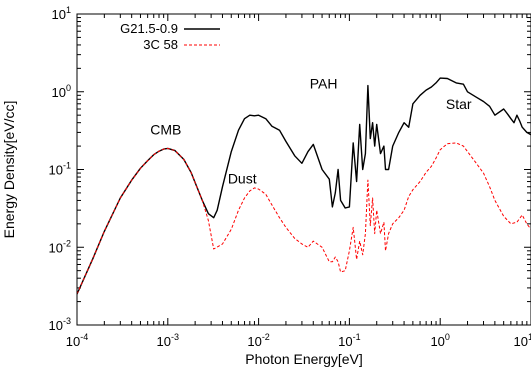 Image resolution: width=531 pixels, height=372 pixels. Describe the element at coordinates (60, 246) in the screenshot. I see `y-tick-label: 10⁻²` at that location.